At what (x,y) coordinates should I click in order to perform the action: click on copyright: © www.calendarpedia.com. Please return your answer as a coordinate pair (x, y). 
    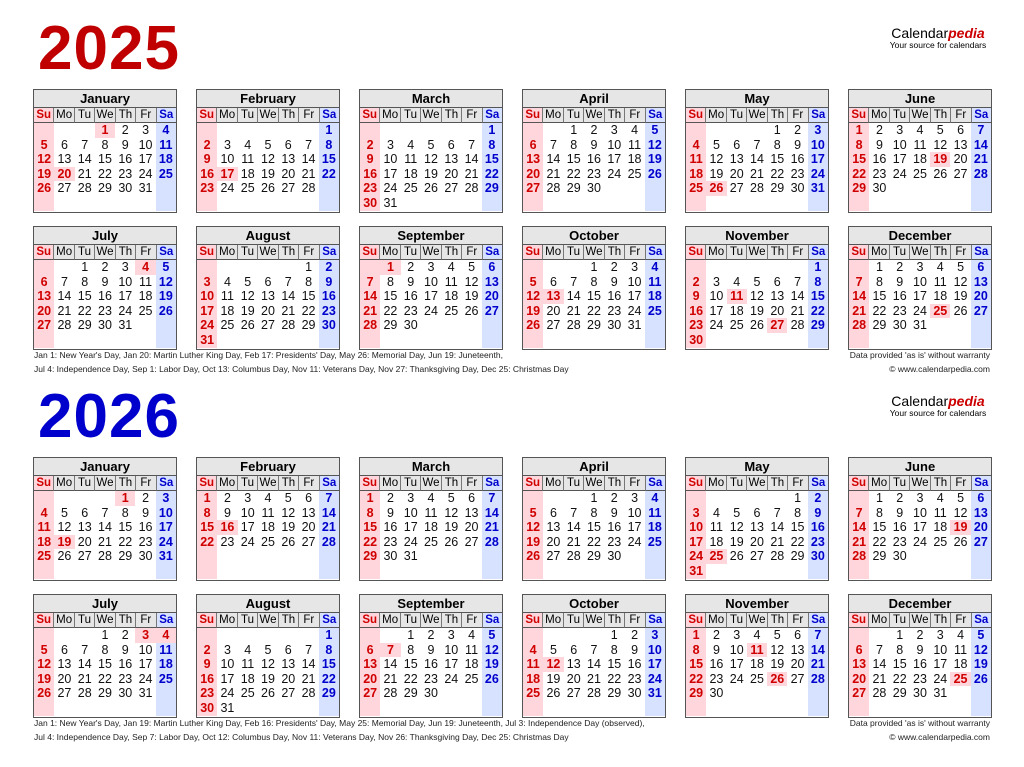
    Looking at the image, I should click on (939, 737).